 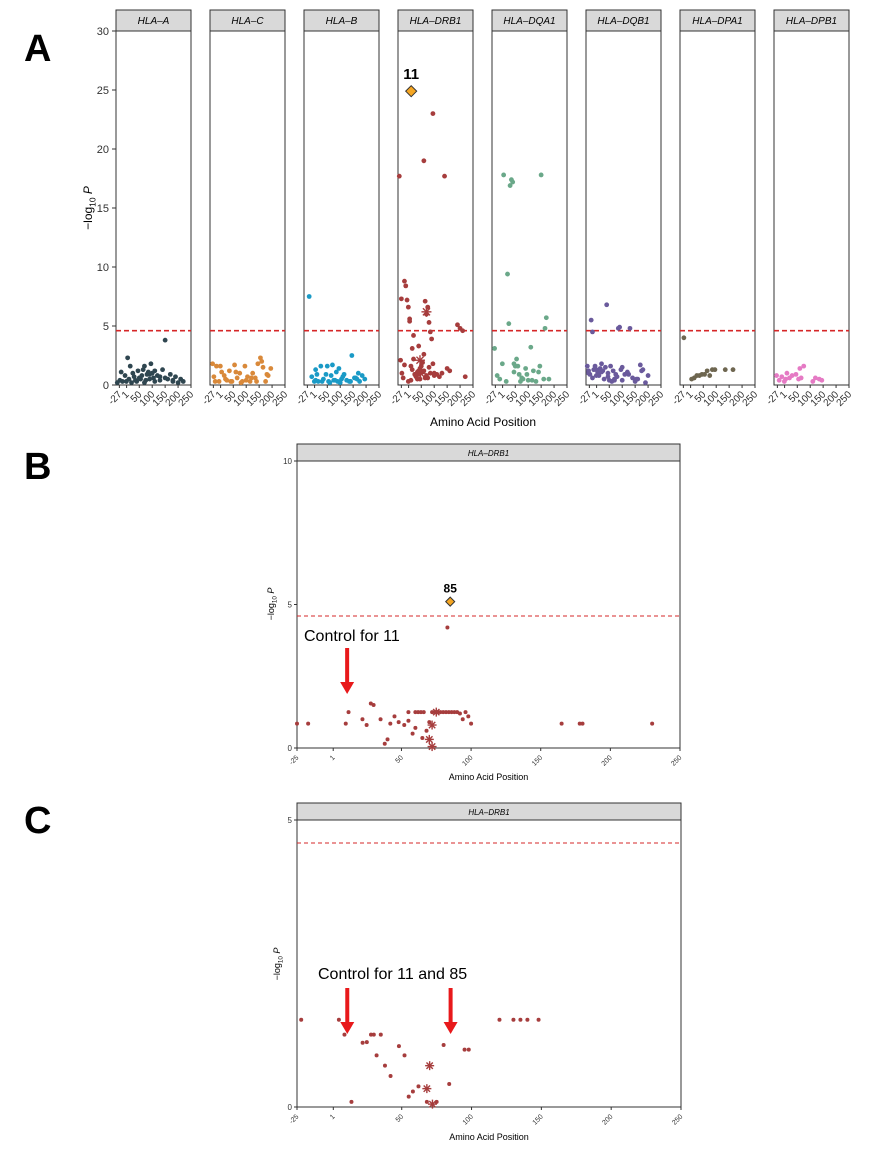 What do you see at coordinates (38, 49) in the screenshot?
I see `panel-label-a: A` at bounding box center [38, 49].